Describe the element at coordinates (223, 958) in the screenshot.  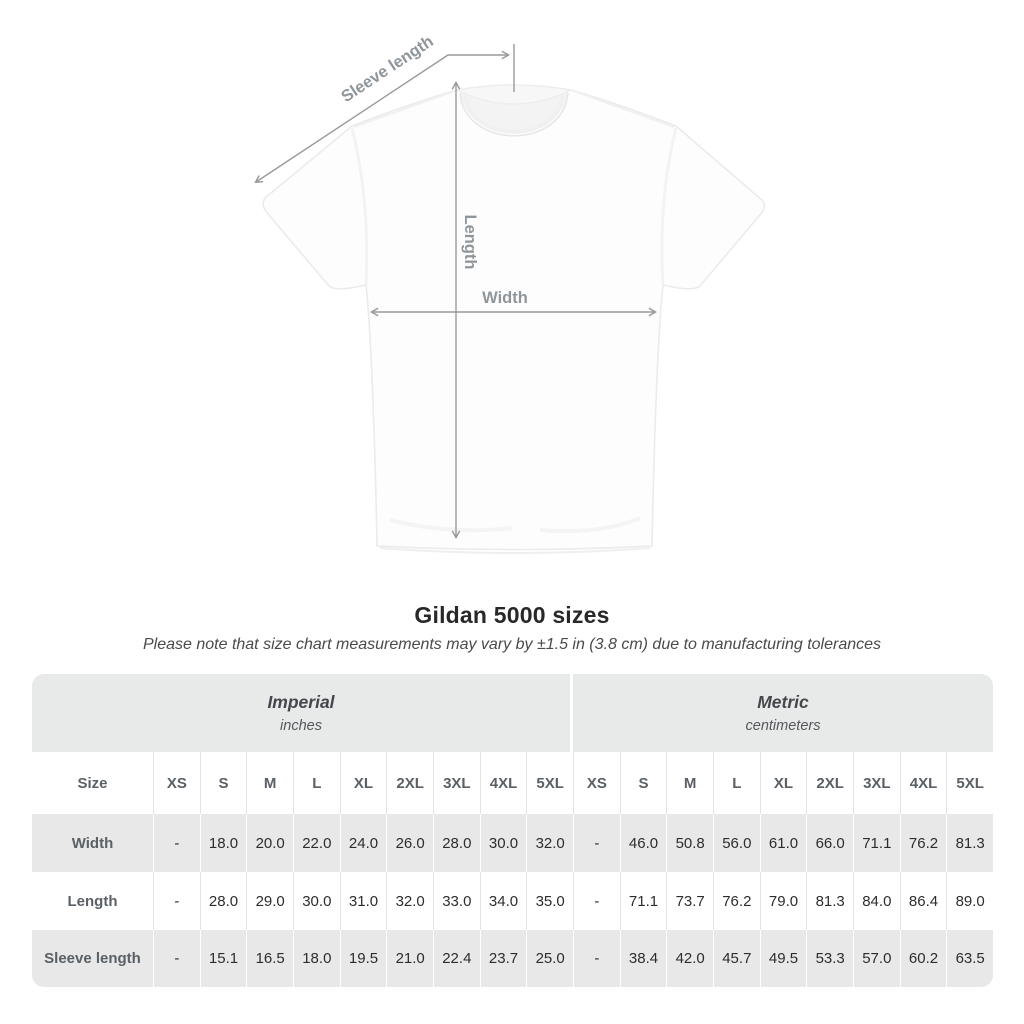
I see `table-cell: 15.1` at that location.